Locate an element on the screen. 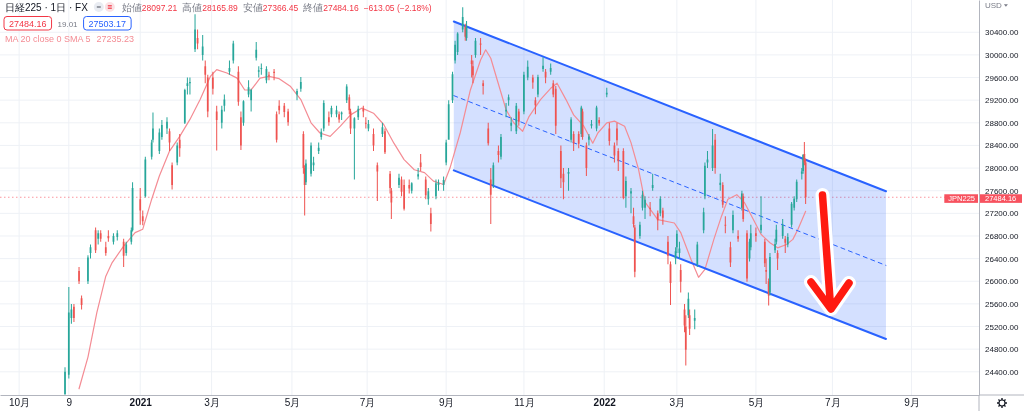 Image resolution: width=1024 pixels, height=411 pixels. y-tick-label: 26800.00 is located at coordinates (1002, 237).